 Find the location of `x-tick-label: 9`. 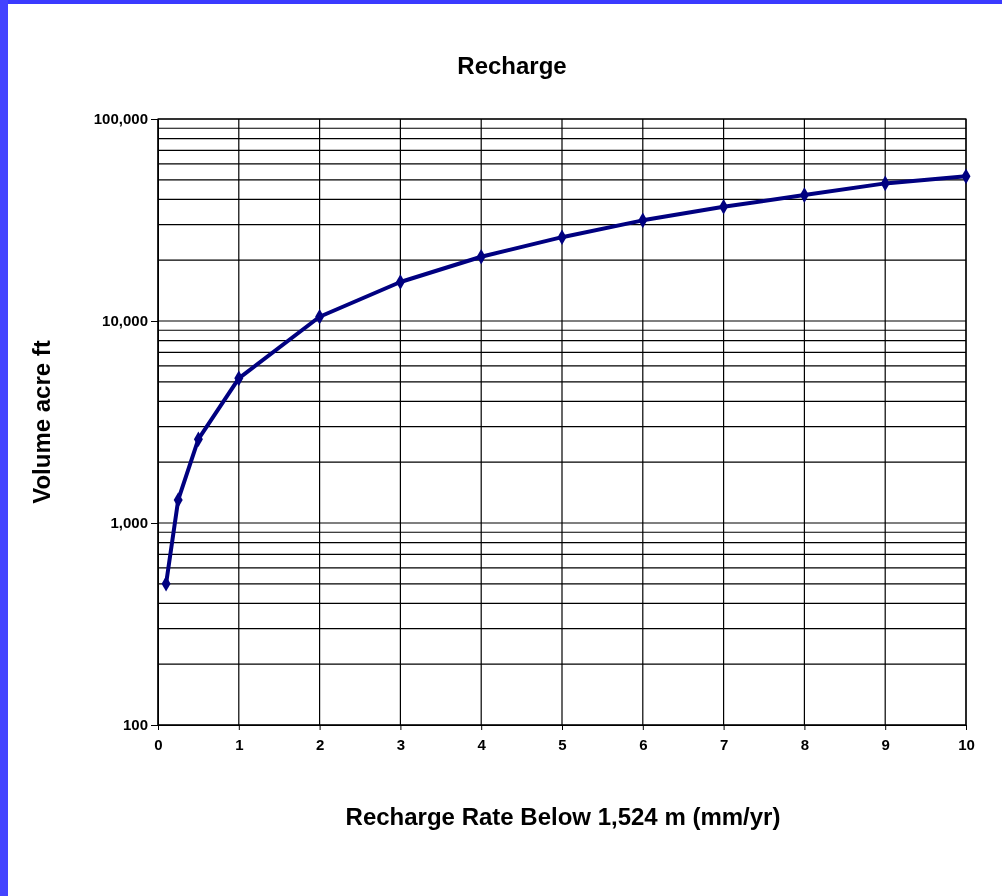

x-tick-label: 9 is located at coordinates (885, 744).